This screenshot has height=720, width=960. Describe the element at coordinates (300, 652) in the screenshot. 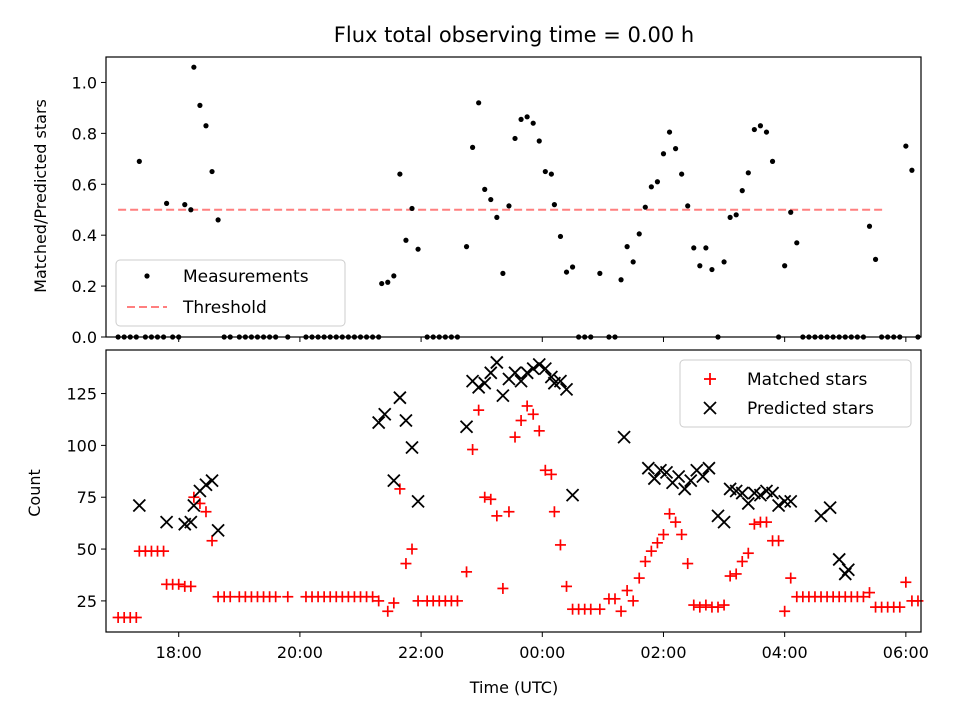

I see `x-tick-label: 20:00` at that location.